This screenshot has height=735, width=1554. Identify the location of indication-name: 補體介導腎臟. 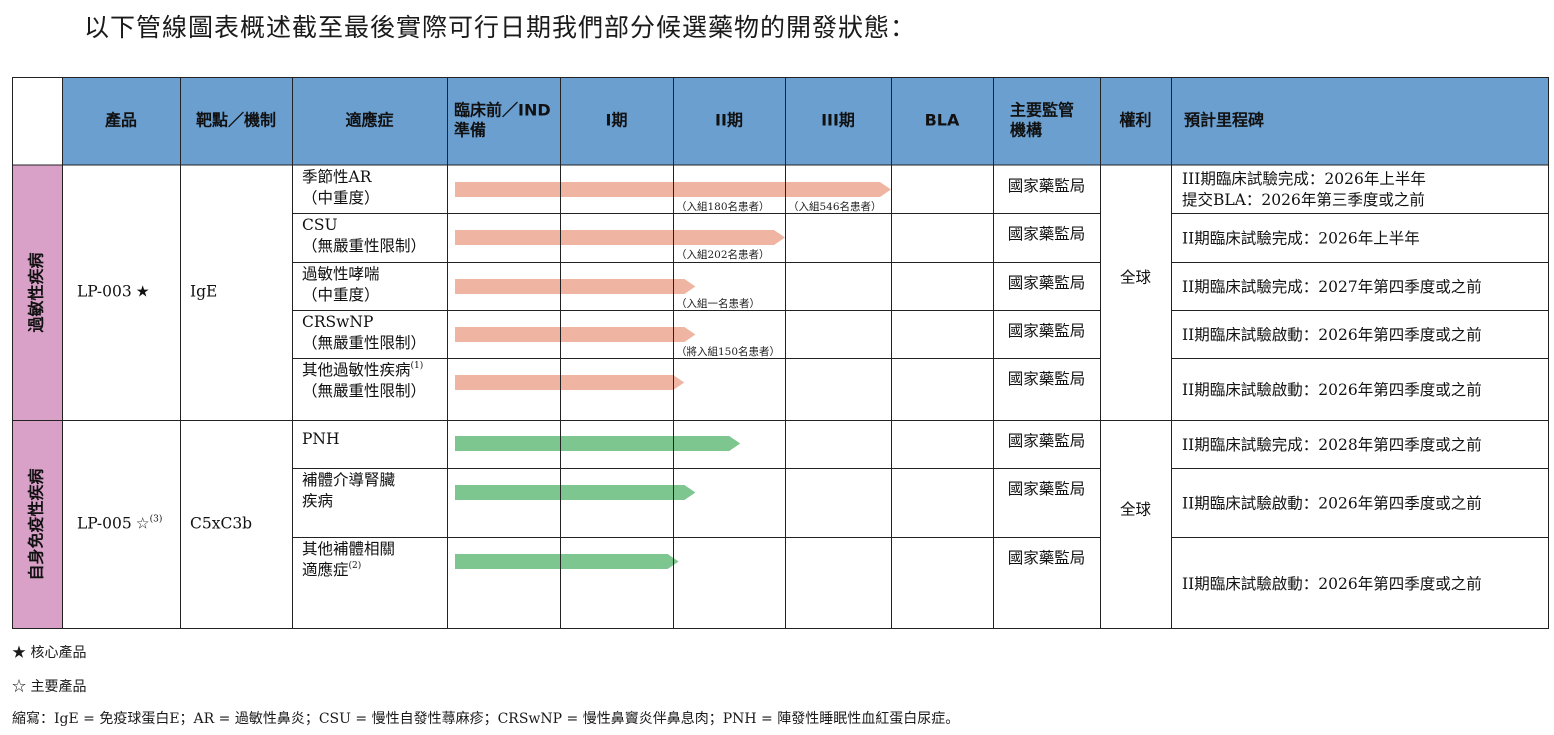
(349, 480).